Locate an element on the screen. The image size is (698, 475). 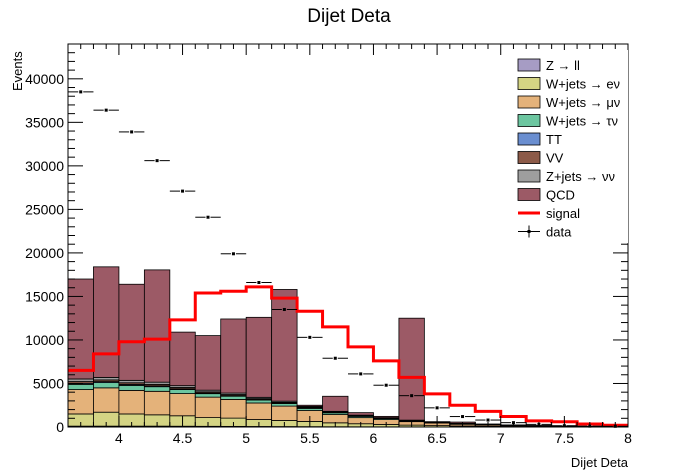
legend-entry: VV is located at coordinates (540, 158).